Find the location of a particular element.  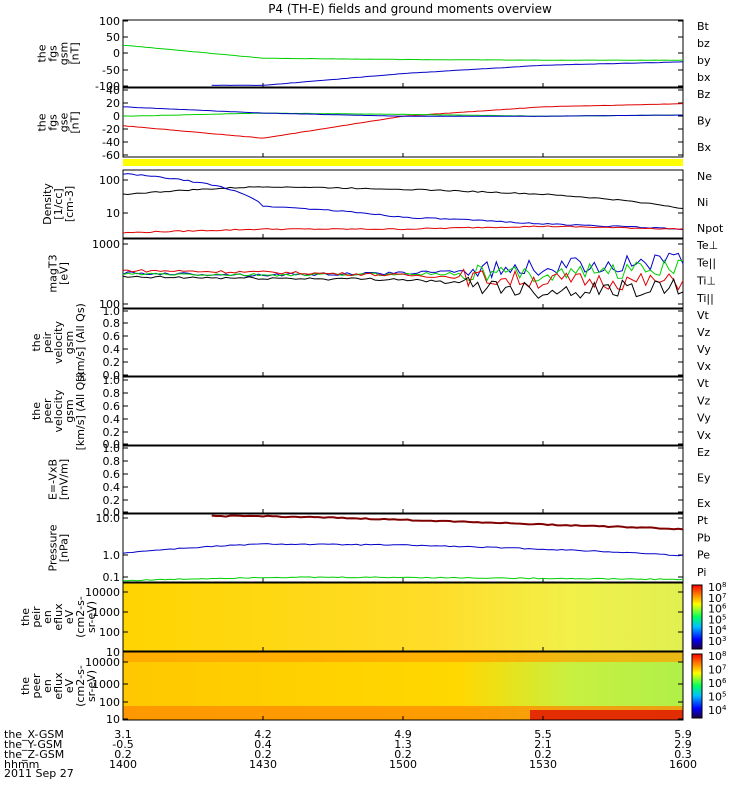

ytick-label: 10 is located at coordinates (113, 652).